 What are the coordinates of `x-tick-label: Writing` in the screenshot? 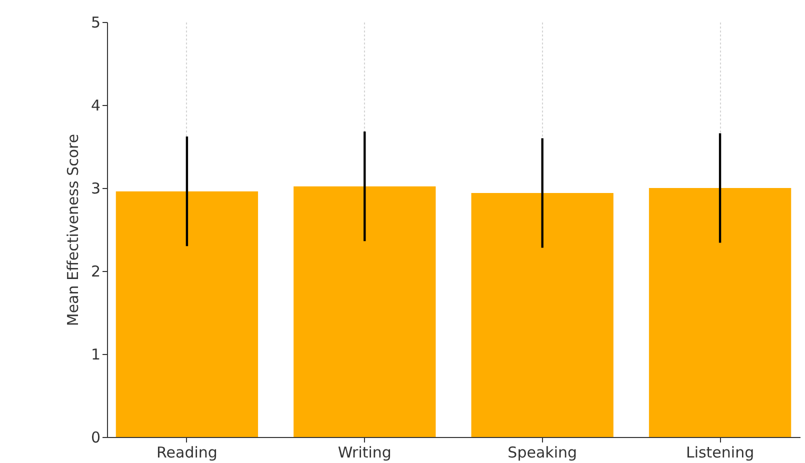 It's located at (365, 453).